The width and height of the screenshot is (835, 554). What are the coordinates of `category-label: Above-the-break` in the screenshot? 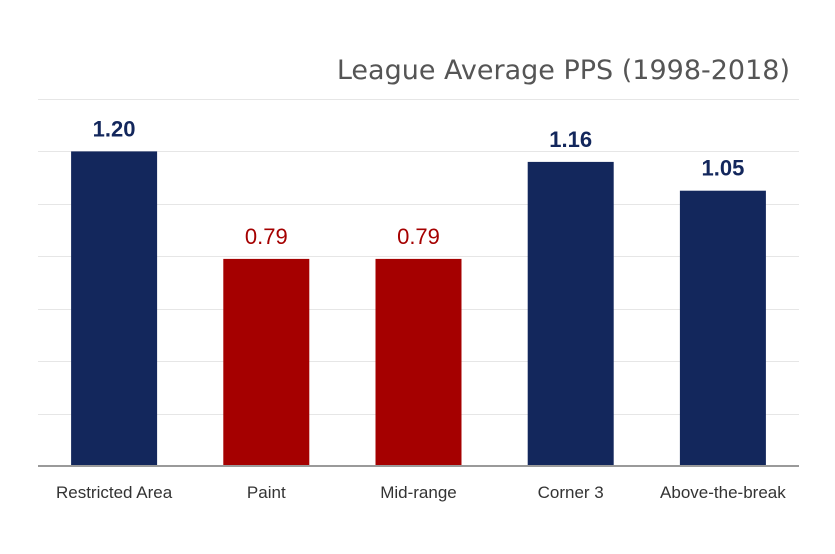 It's located at (723, 492).